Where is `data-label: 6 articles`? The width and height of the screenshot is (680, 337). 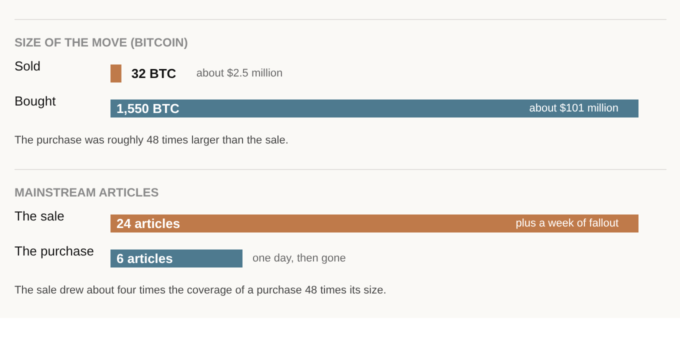 data-label: 6 articles is located at coordinates (144, 258).